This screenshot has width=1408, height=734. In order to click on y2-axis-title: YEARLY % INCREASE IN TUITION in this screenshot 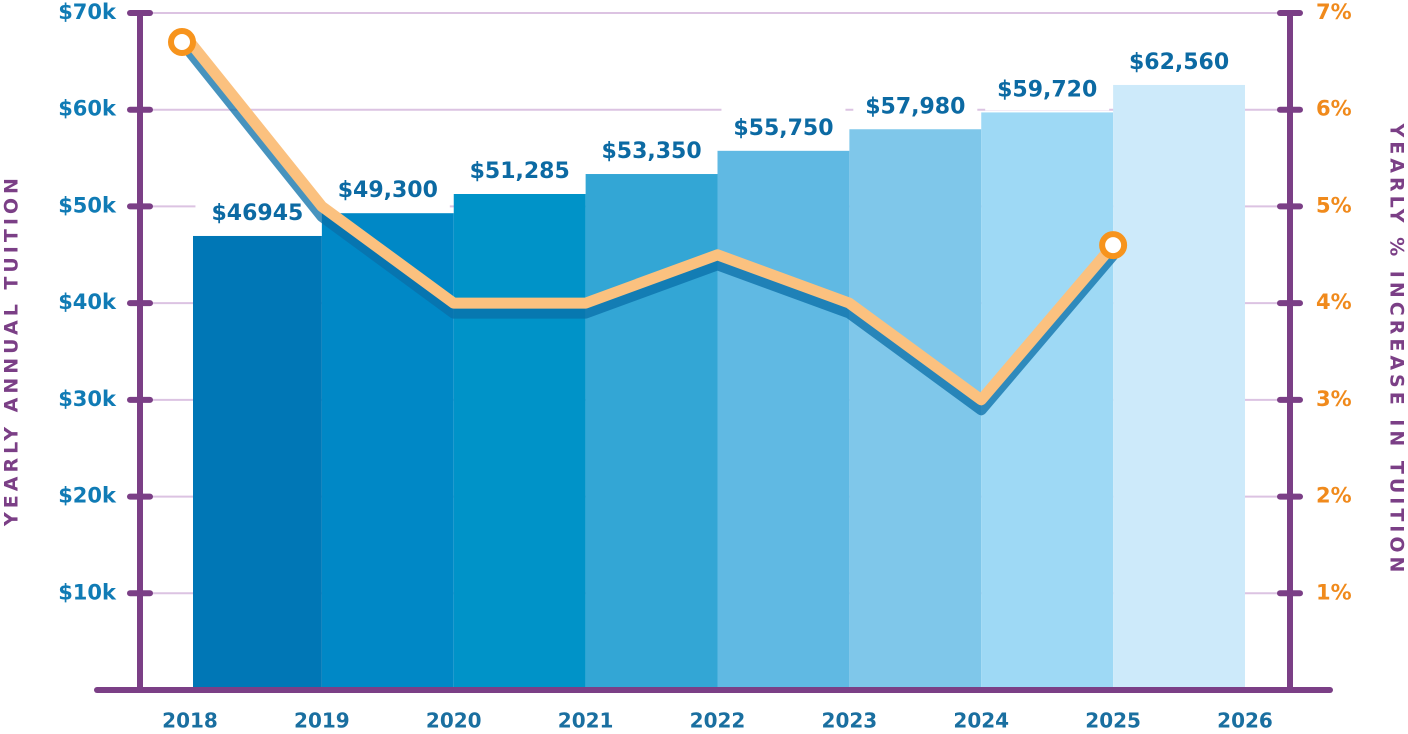, I will do `click(1397, 350)`.